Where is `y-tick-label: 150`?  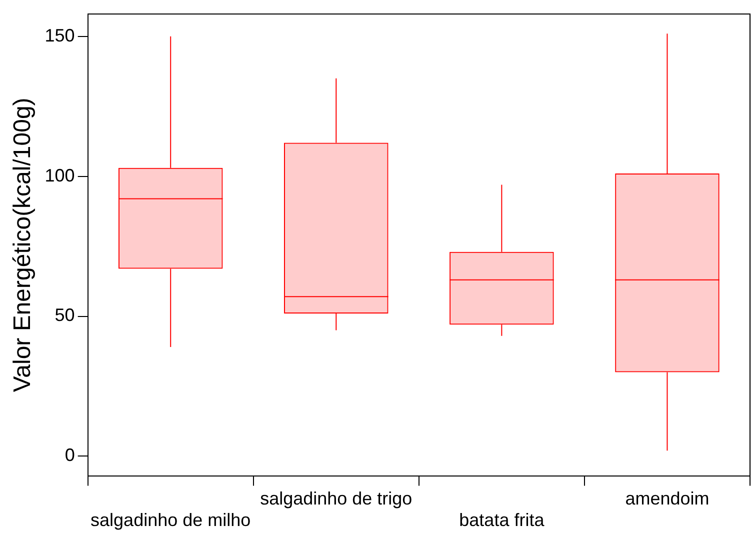
y-tick-label: 150 is located at coordinates (59, 35).